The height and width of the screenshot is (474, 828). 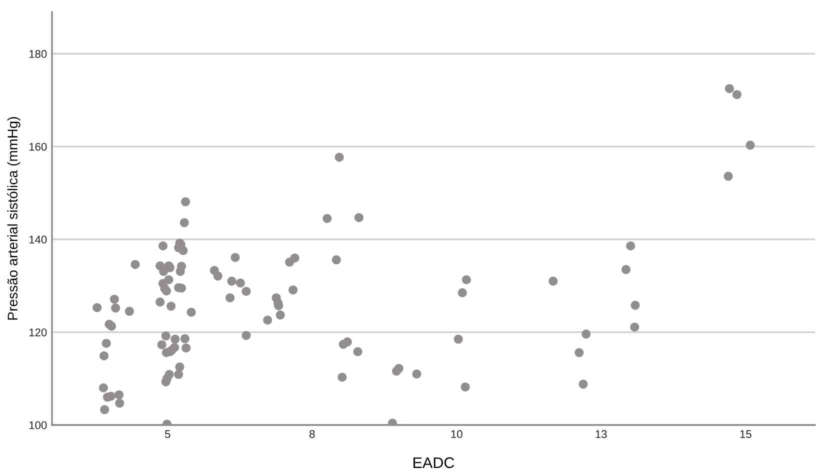 What do you see at coordinates (167, 434) in the screenshot?
I see `x-tick-label: 5` at bounding box center [167, 434].